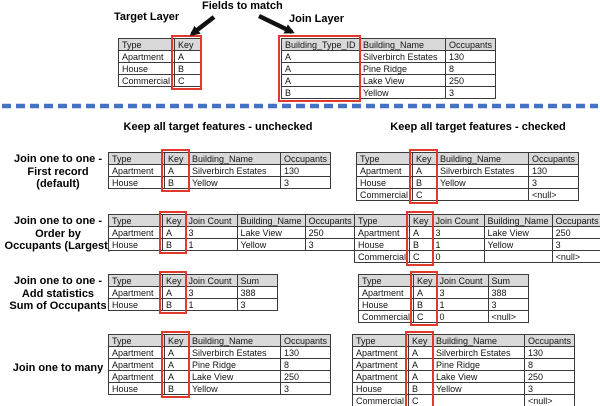  Describe the element at coordinates (276, 24) in the screenshot. I see `arrow-to-join-key-icon` at that location.